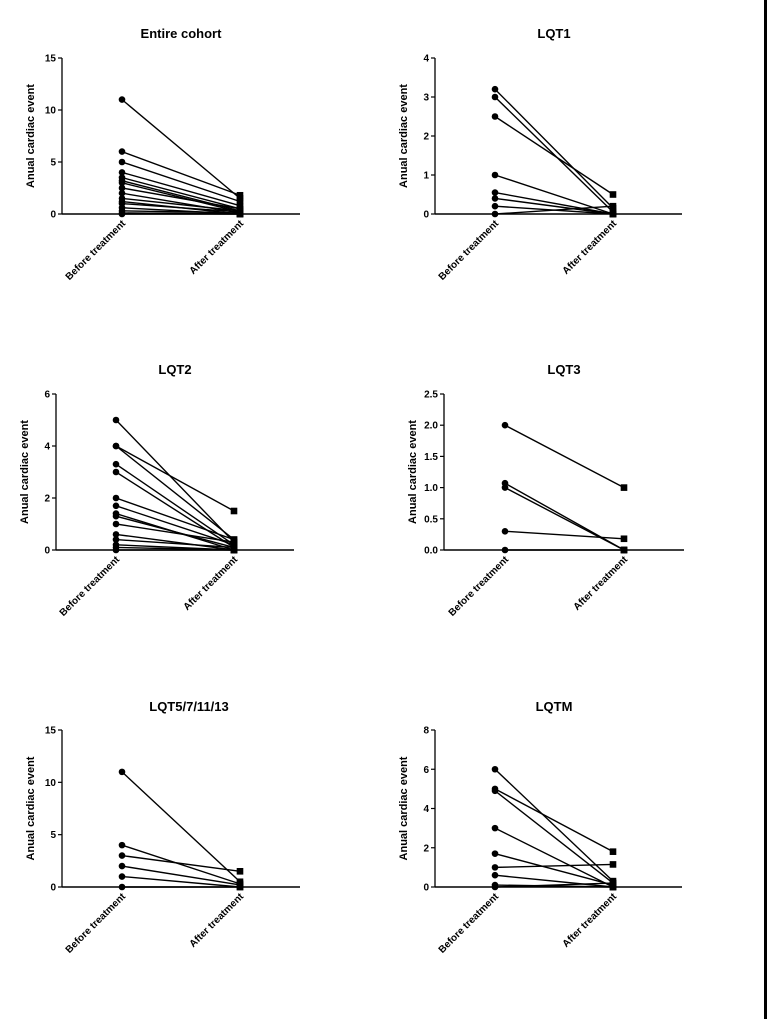 The height and width of the screenshot is (1019, 768). I want to click on y-tick-label: 2.5, so click(431, 395).